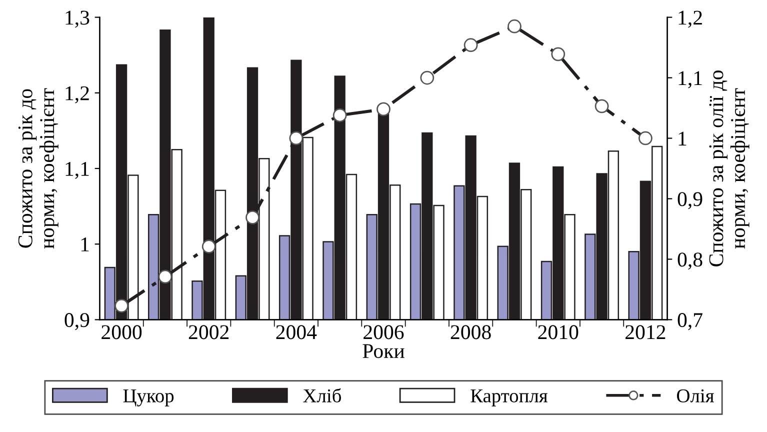 The image size is (767, 432). I want to click on x-axis-title: Роки, so click(383, 351).